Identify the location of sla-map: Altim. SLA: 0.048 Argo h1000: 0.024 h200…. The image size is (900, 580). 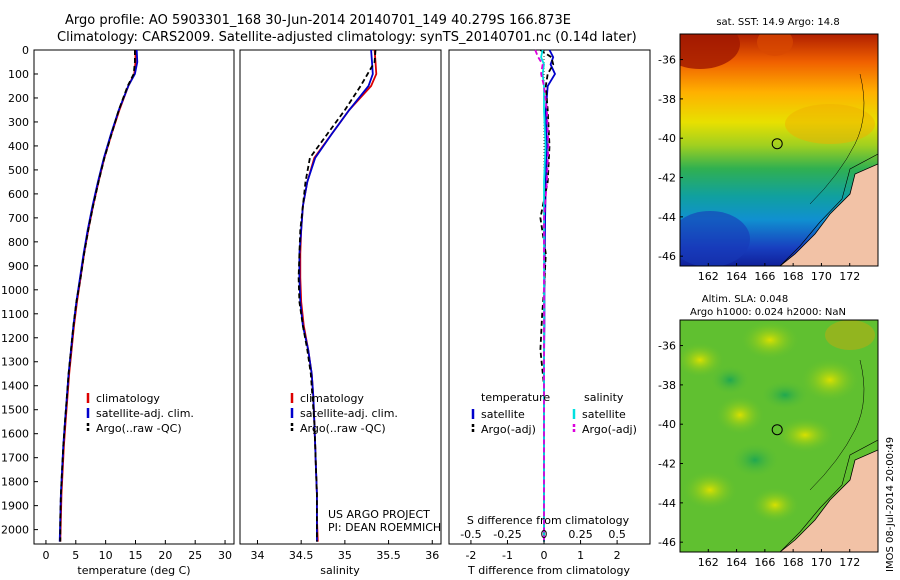
(768, 431).